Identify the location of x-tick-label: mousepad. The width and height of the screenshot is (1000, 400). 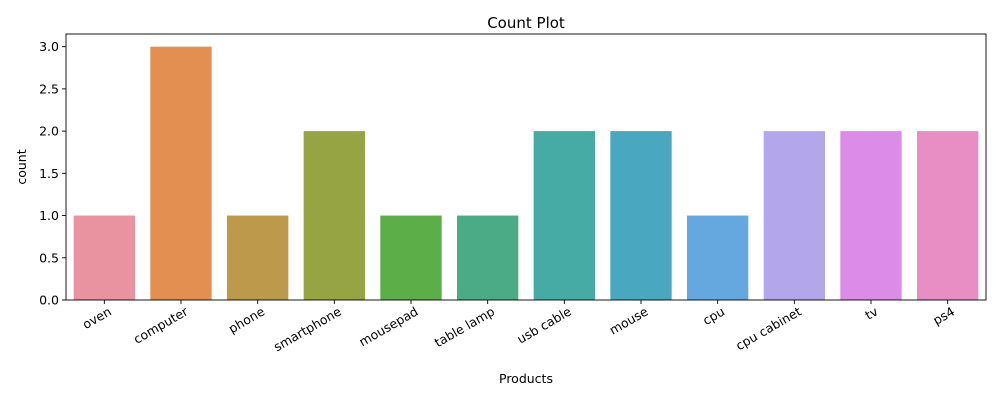
(388, 327).